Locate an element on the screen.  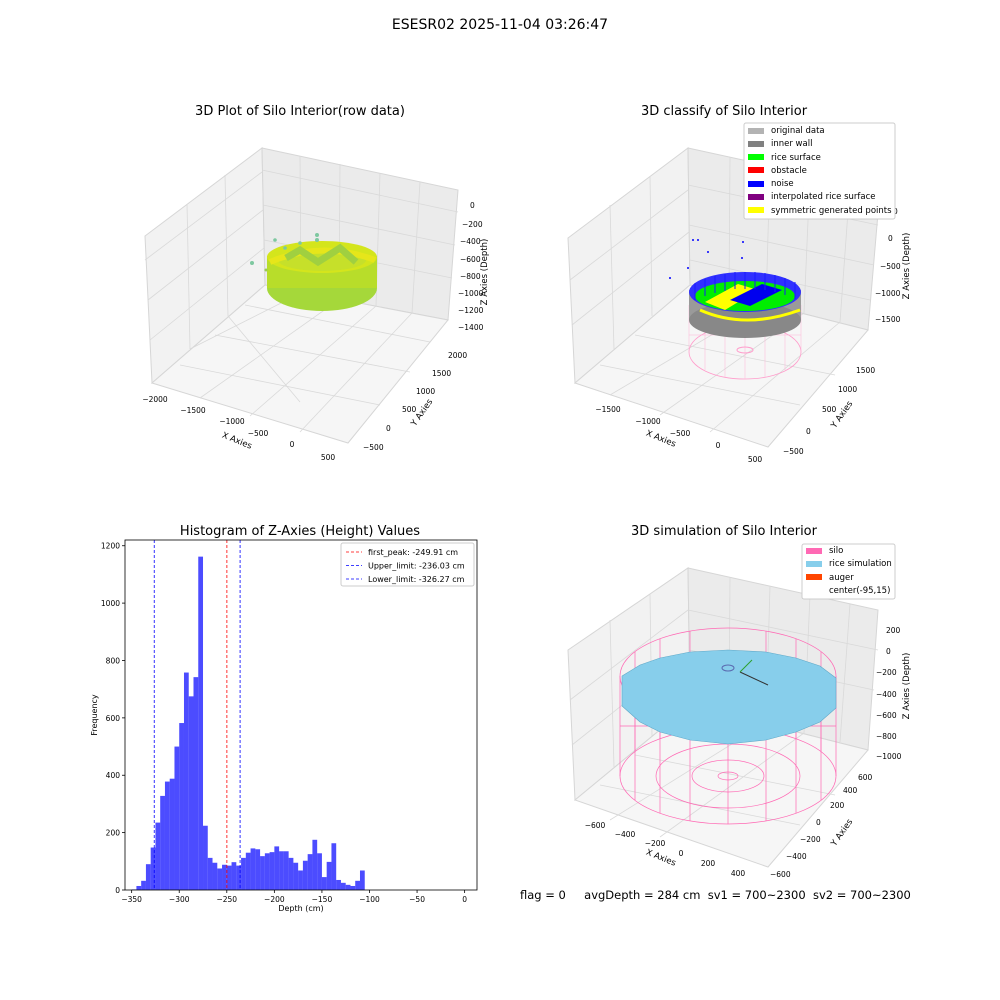
simulation-ztick: −600 is located at coordinates (886, 715).